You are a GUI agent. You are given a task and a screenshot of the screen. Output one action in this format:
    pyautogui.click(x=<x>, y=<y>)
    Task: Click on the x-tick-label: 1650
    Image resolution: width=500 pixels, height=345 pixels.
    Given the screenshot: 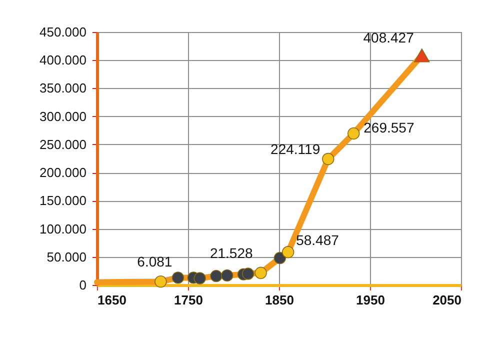 What is the action you would take?
    pyautogui.click(x=112, y=300)
    